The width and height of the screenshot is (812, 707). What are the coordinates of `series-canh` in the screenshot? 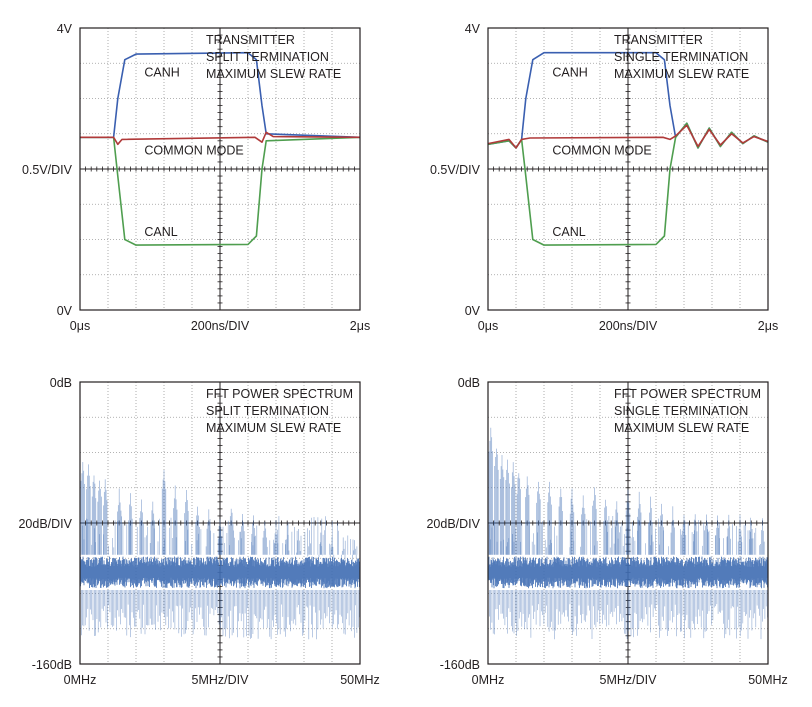 It's located at (220, 95).